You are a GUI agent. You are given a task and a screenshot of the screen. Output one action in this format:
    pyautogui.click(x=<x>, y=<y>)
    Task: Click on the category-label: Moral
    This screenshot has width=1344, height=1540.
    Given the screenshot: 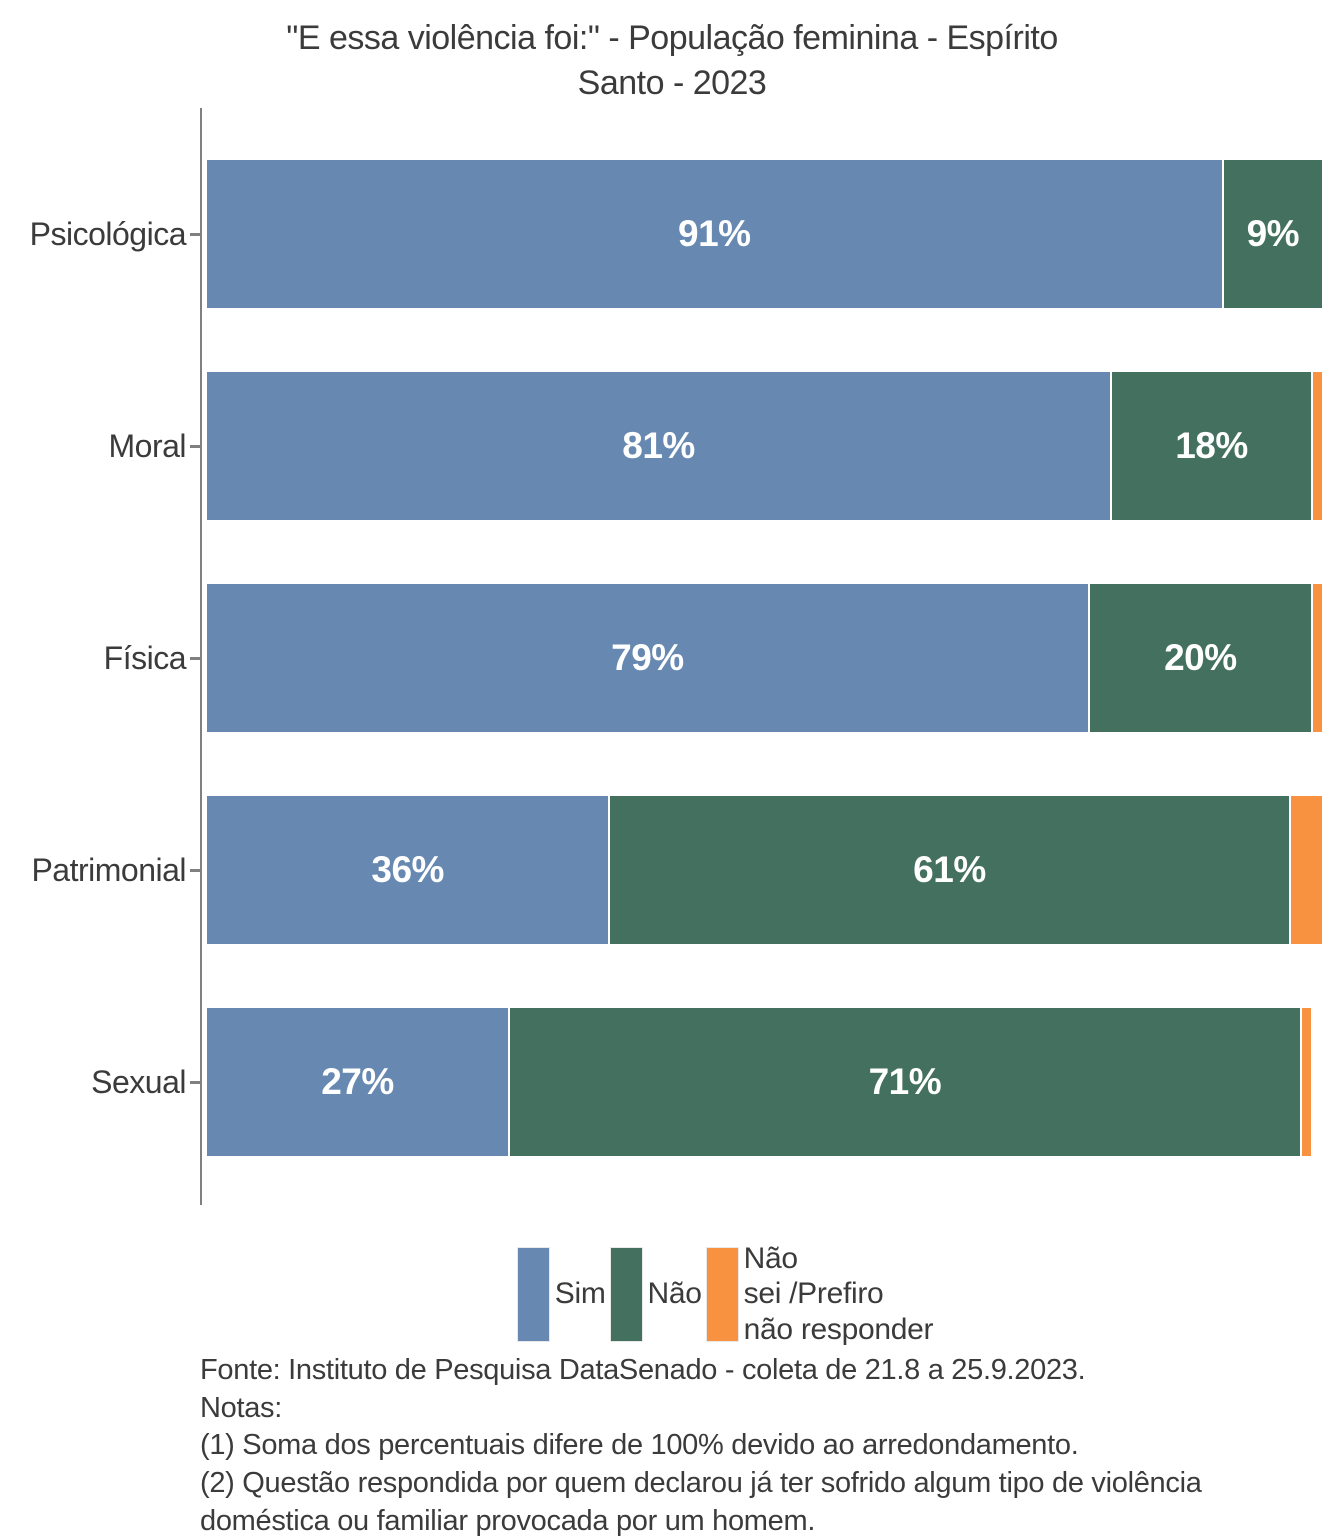 What is the action you would take?
    pyautogui.click(x=147, y=445)
    